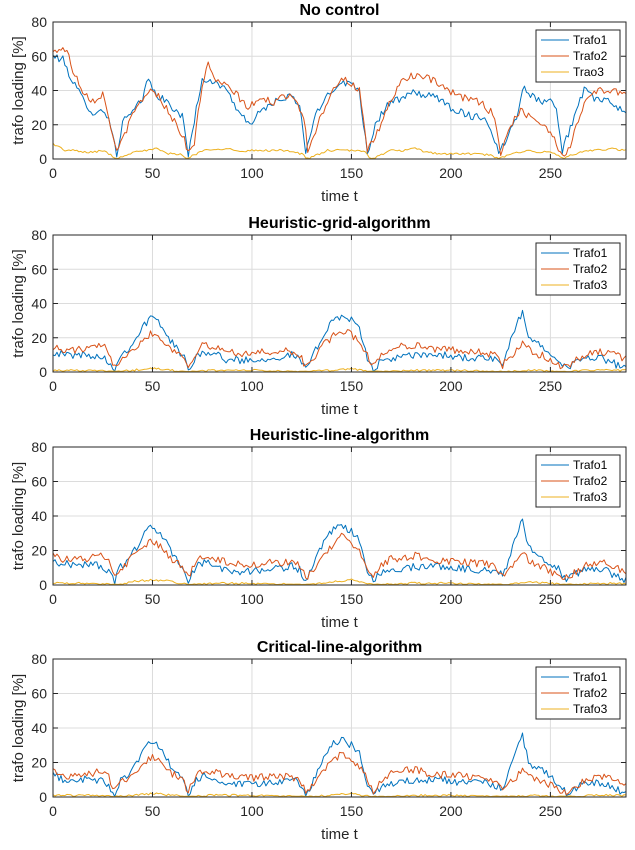 This screenshot has height=850, width=635. I want to click on chart-title: Heuristic-grid-algorithm, so click(339, 223).